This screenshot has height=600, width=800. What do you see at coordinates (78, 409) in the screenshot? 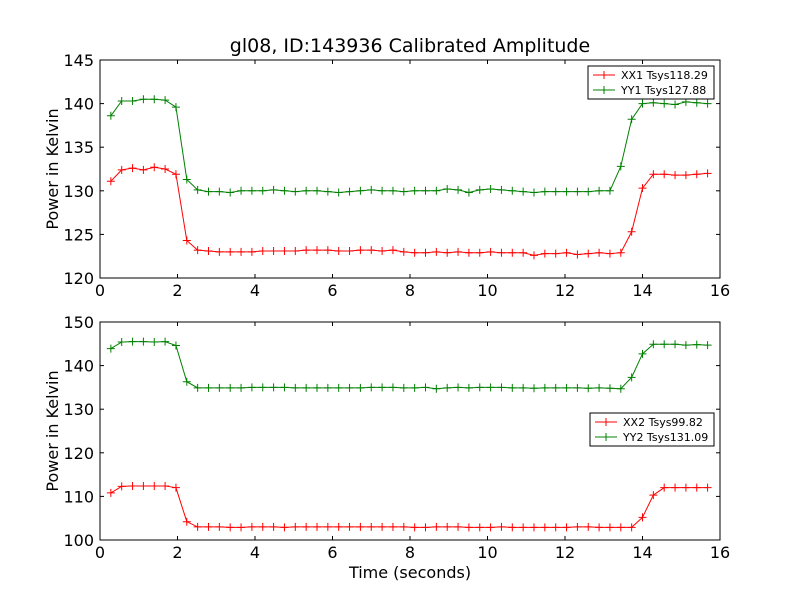
I see `y-tick-label: 130` at bounding box center [78, 409].